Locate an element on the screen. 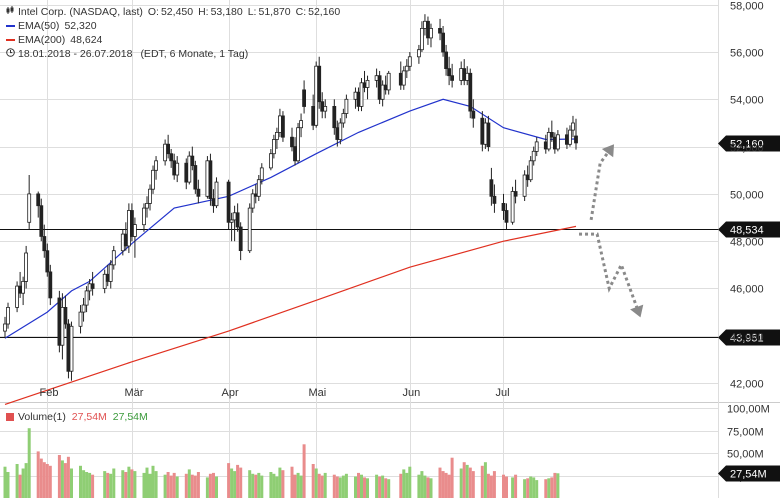  clock-icon is located at coordinates (10, 54).